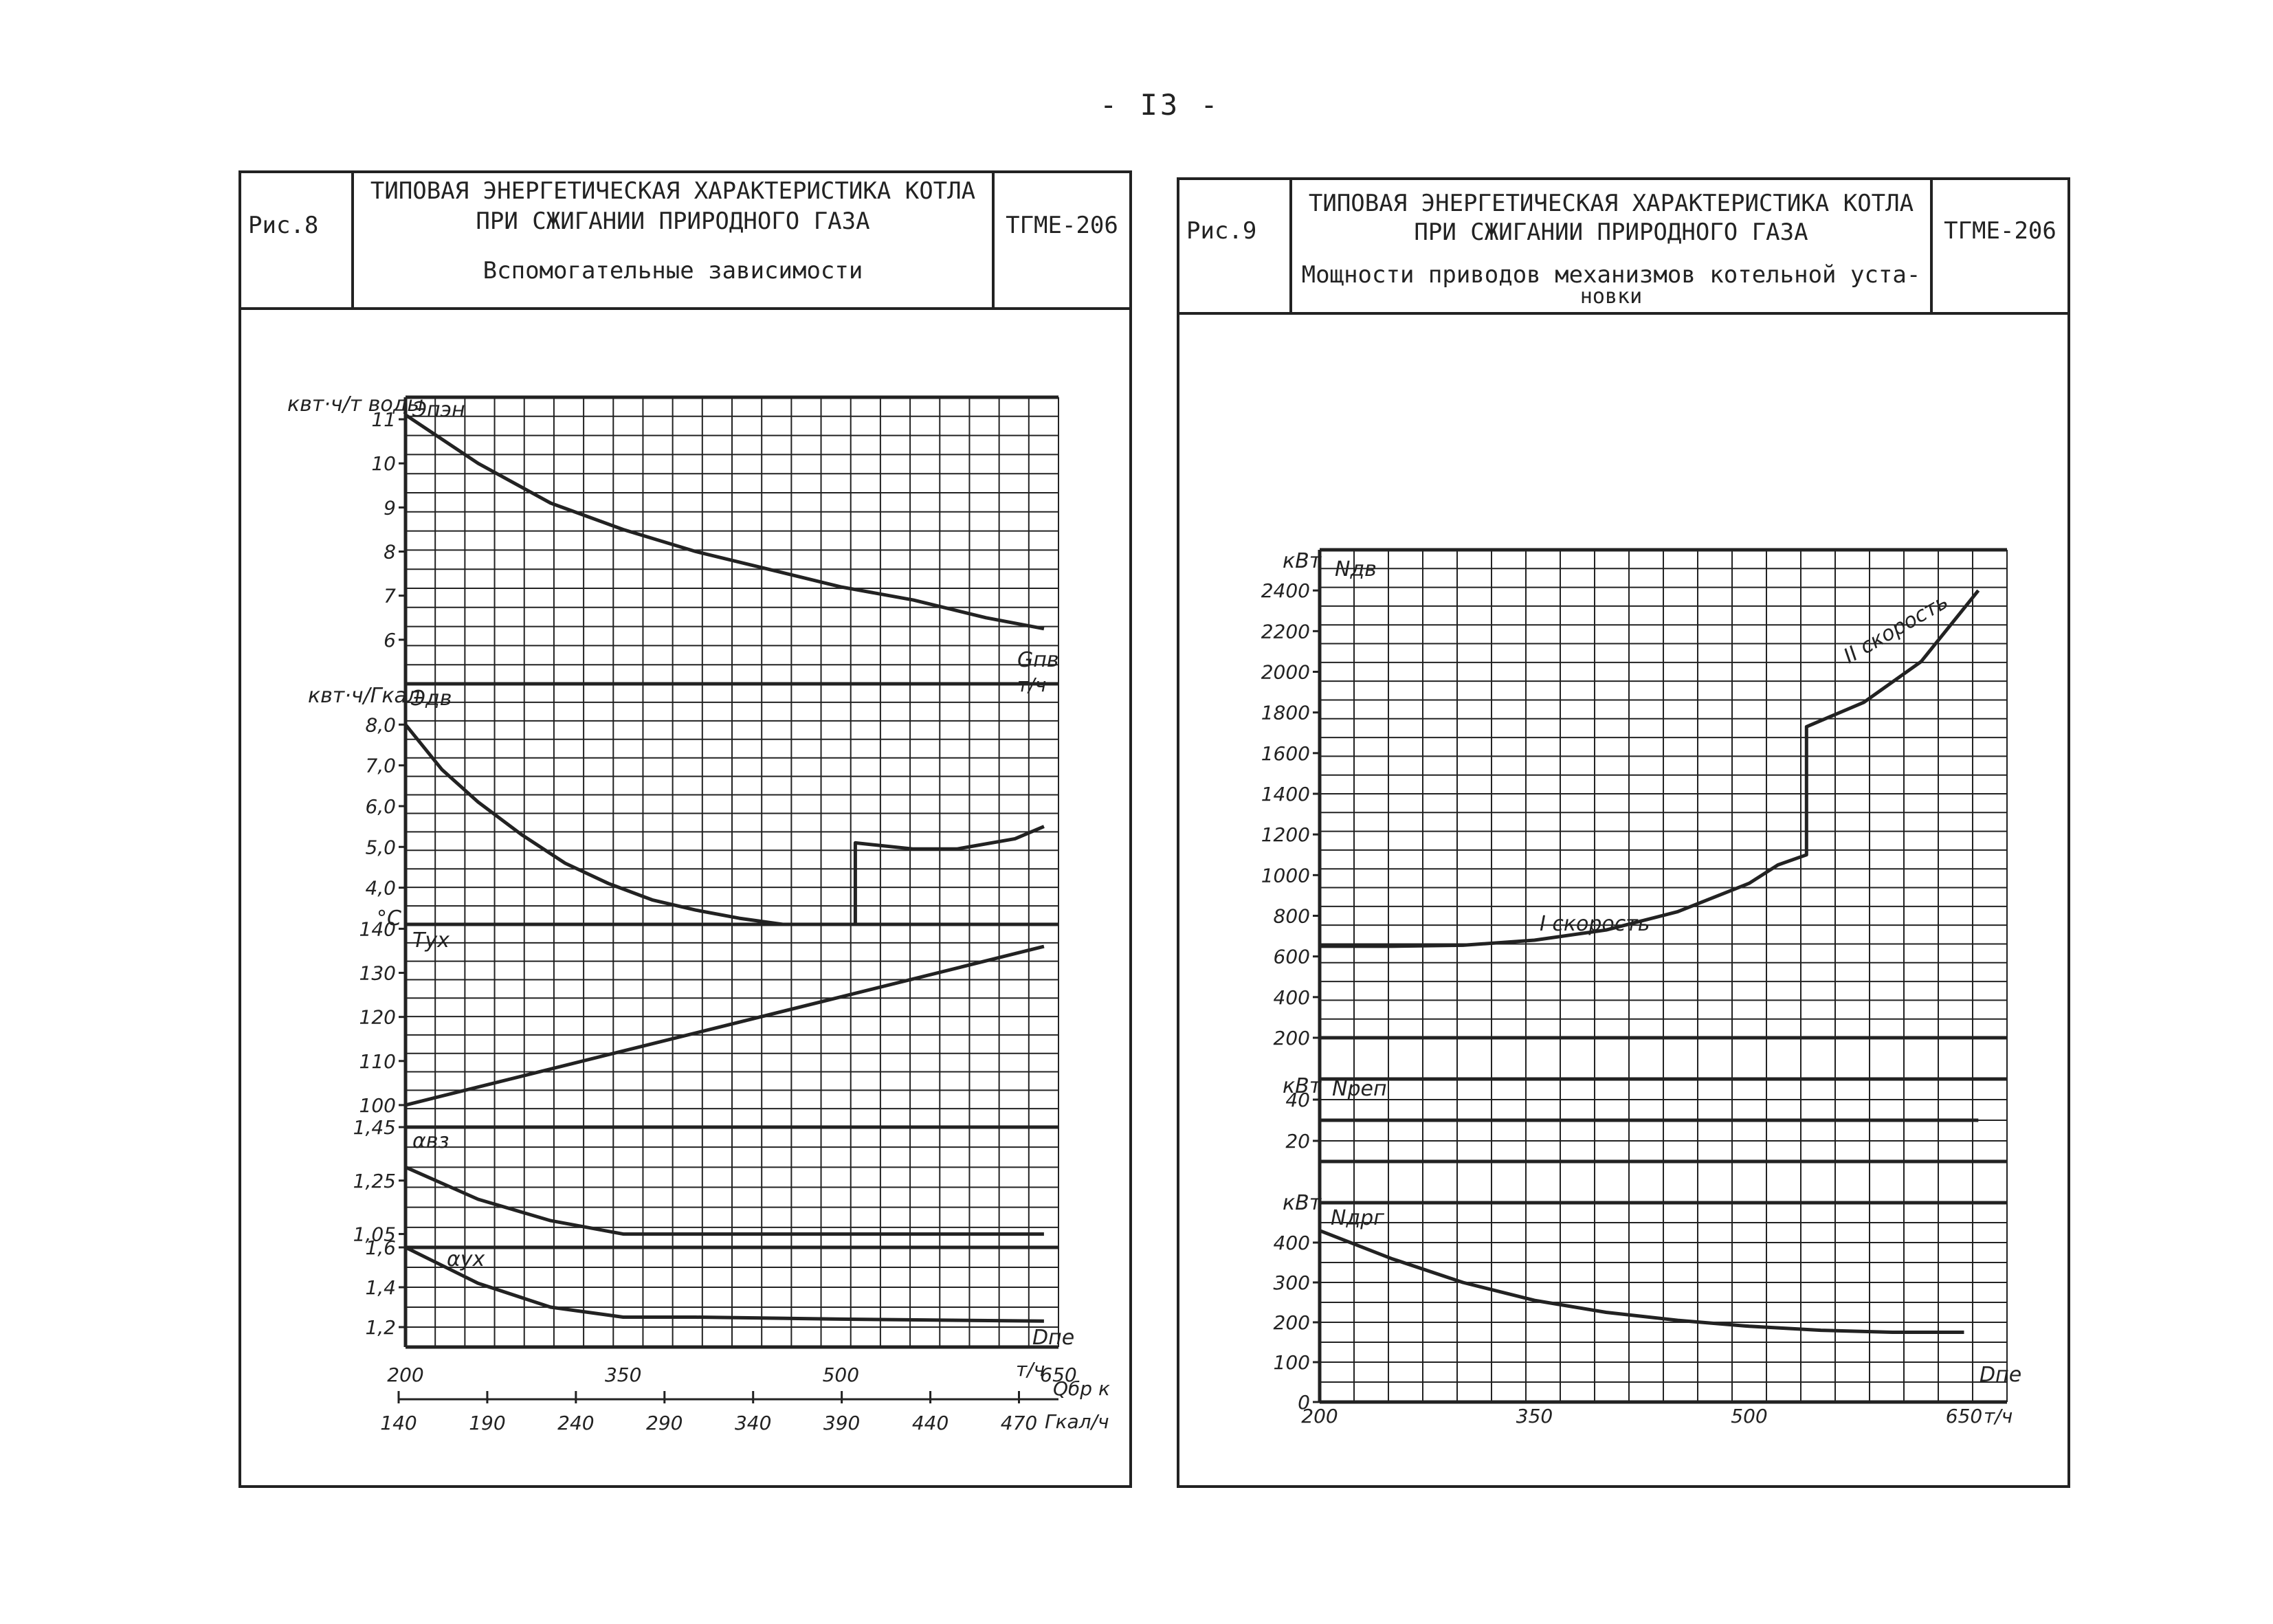 The height and width of the screenshot is (1624, 2273). Describe the element at coordinates (377, 1017) in the screenshot. I see `left-ytick-label: 120` at that location.